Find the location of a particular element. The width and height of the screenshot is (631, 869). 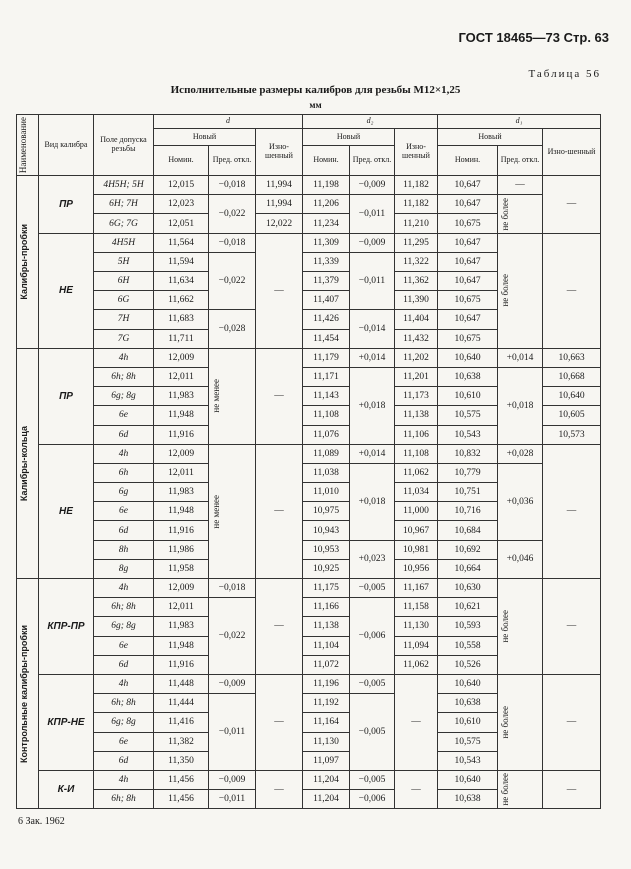

cell: 11,426 is located at coordinates (326, 319).